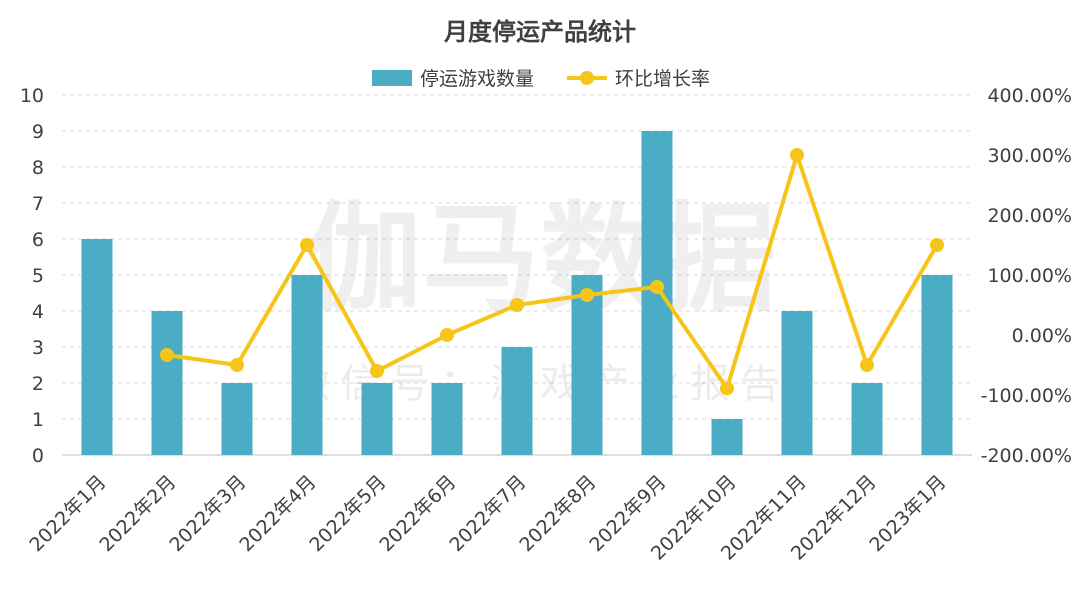  What do you see at coordinates (38, 168) in the screenshot?
I see `y-left-tick-label: 8` at bounding box center [38, 168].